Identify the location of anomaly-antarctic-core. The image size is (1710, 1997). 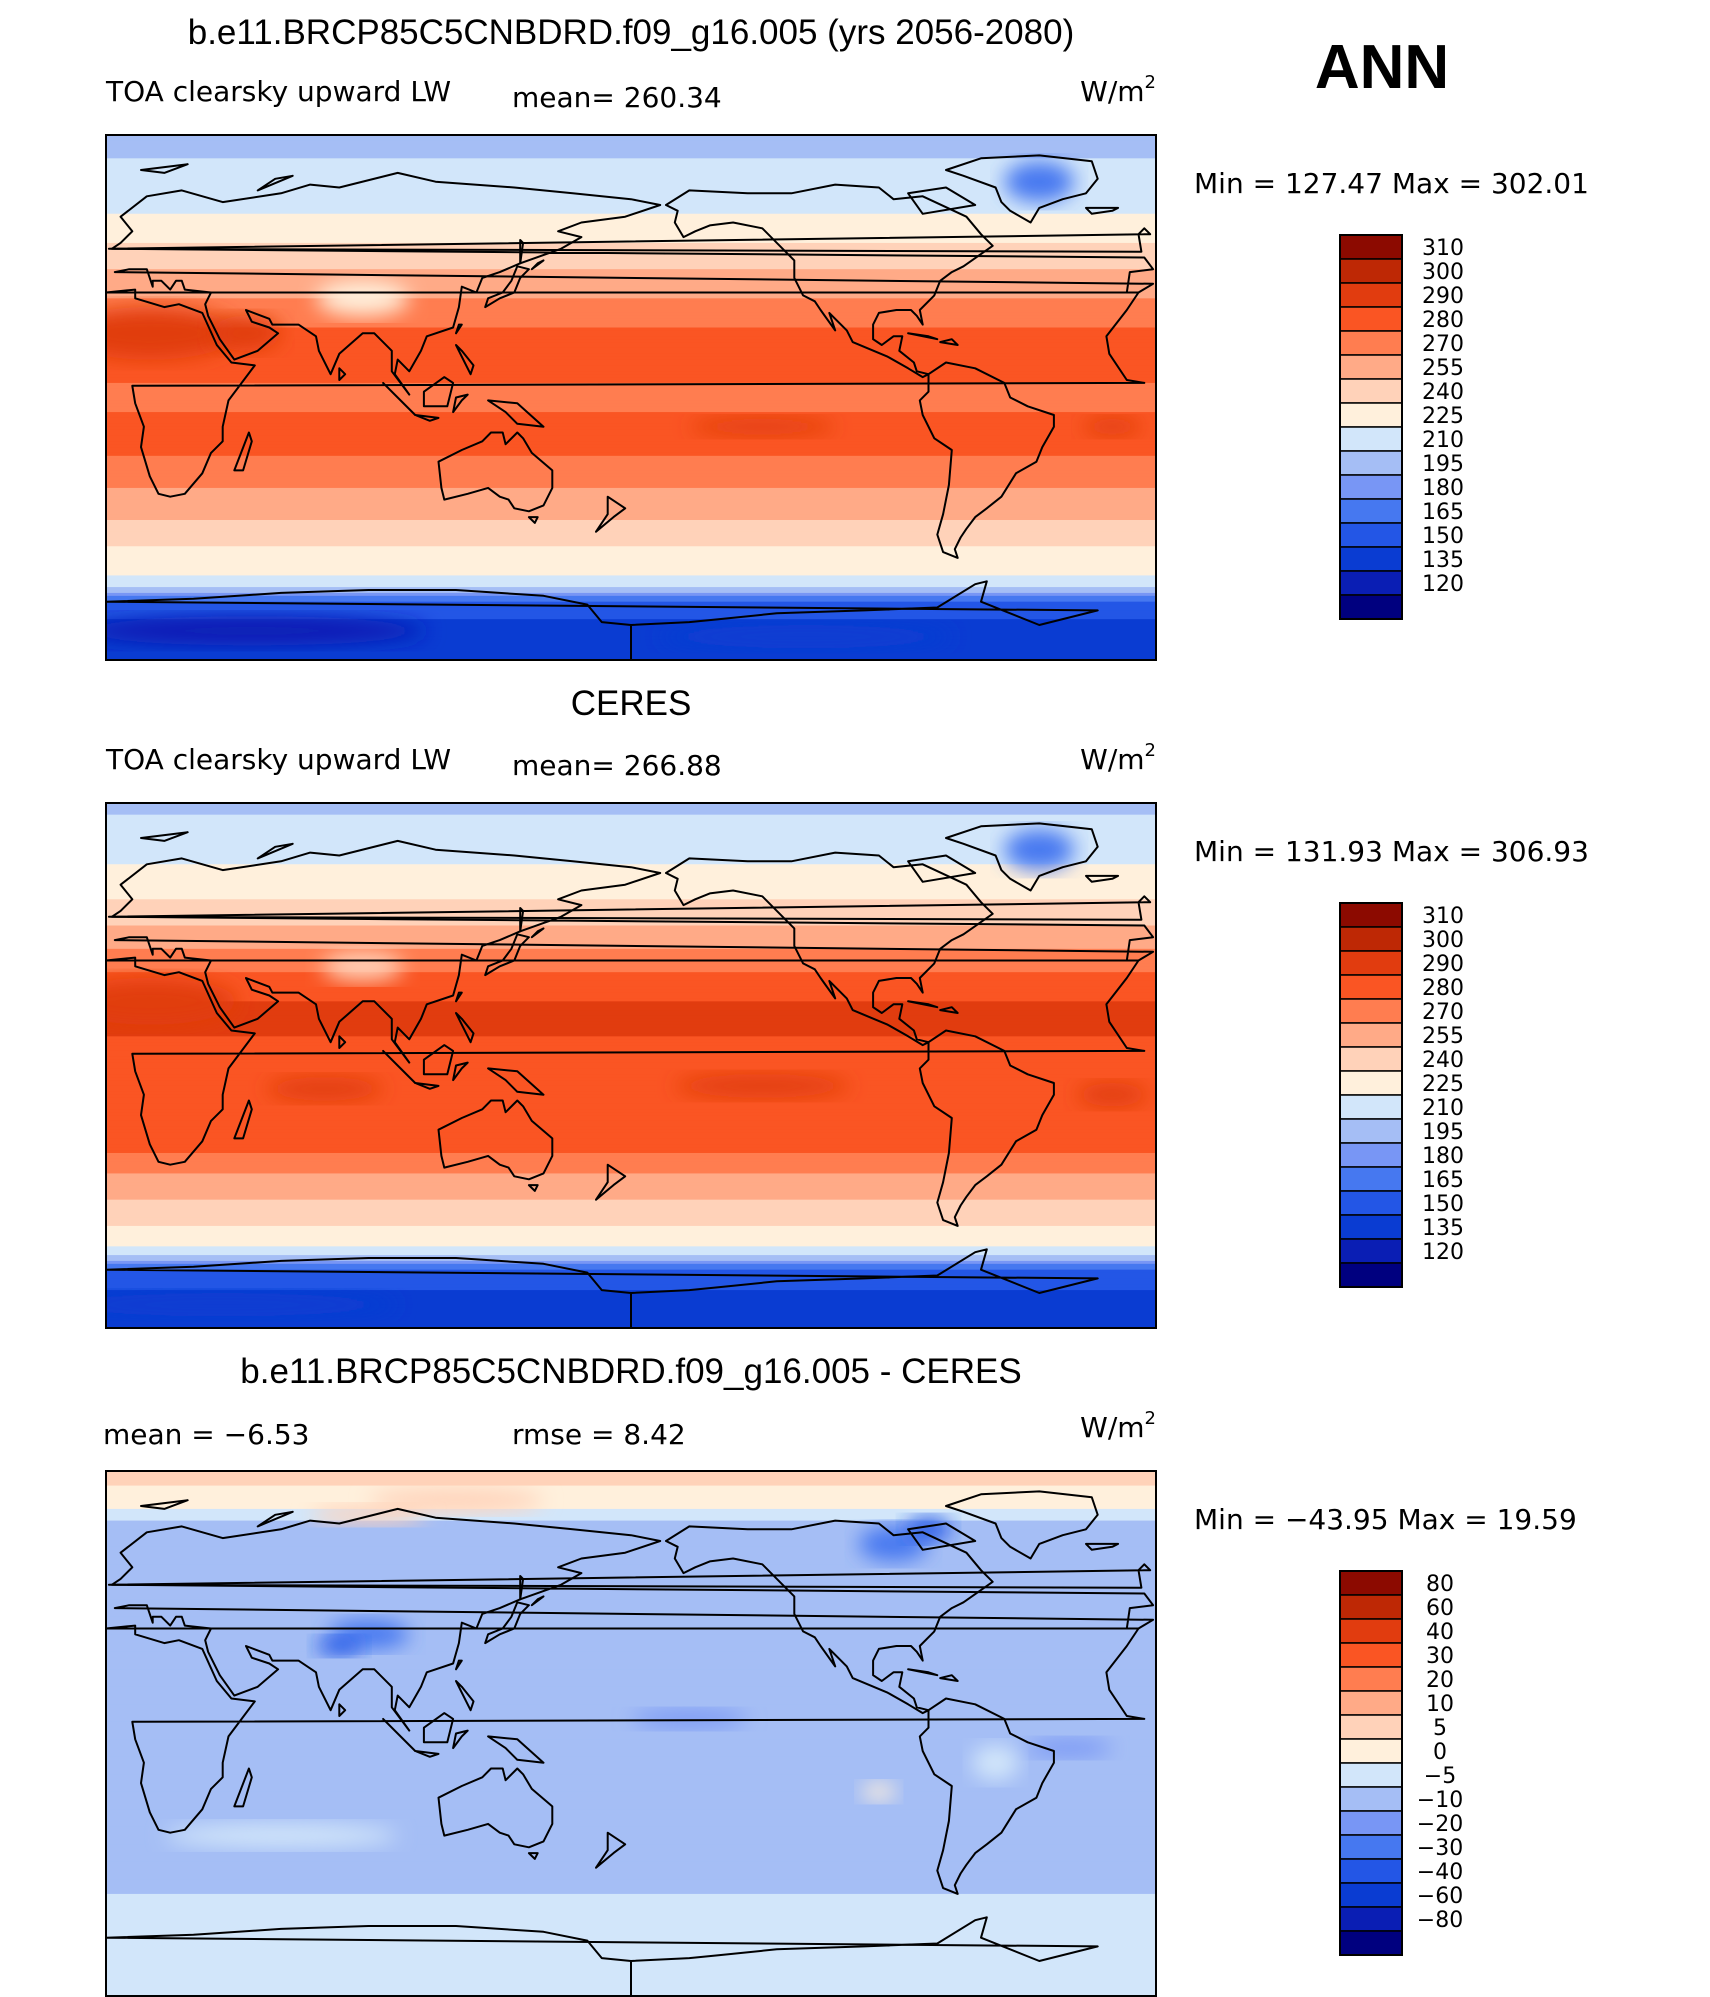
(266, 631).